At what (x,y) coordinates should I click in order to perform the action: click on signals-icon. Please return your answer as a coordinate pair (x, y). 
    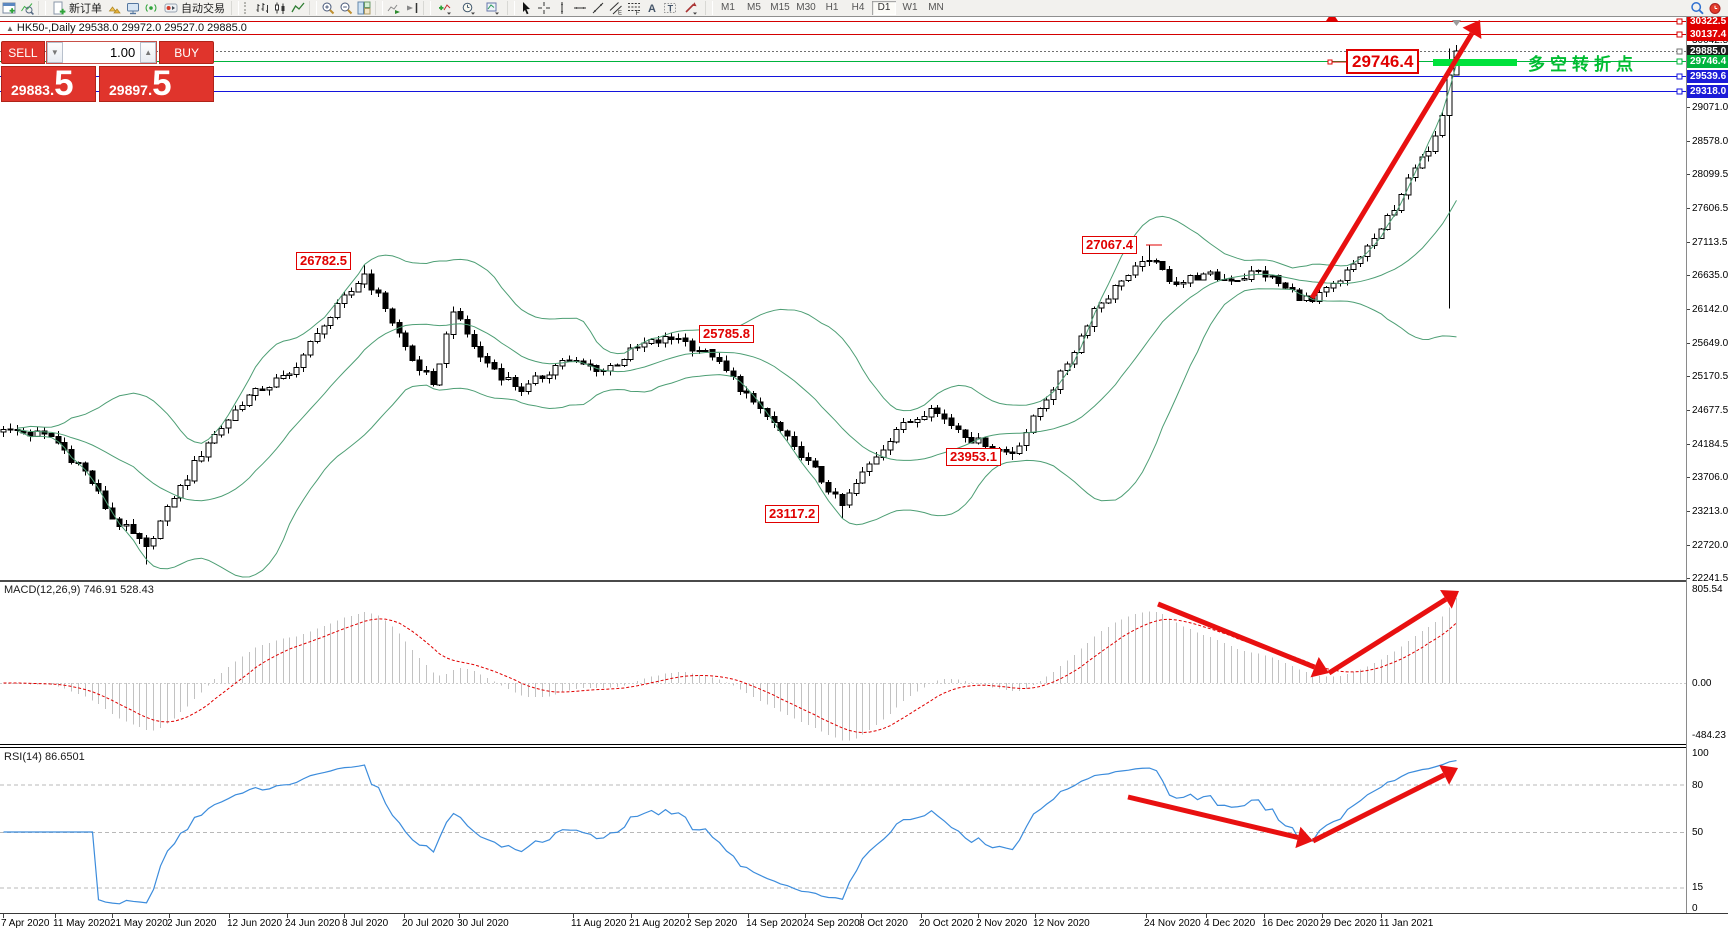
    Looking at the image, I should click on (151, 8).